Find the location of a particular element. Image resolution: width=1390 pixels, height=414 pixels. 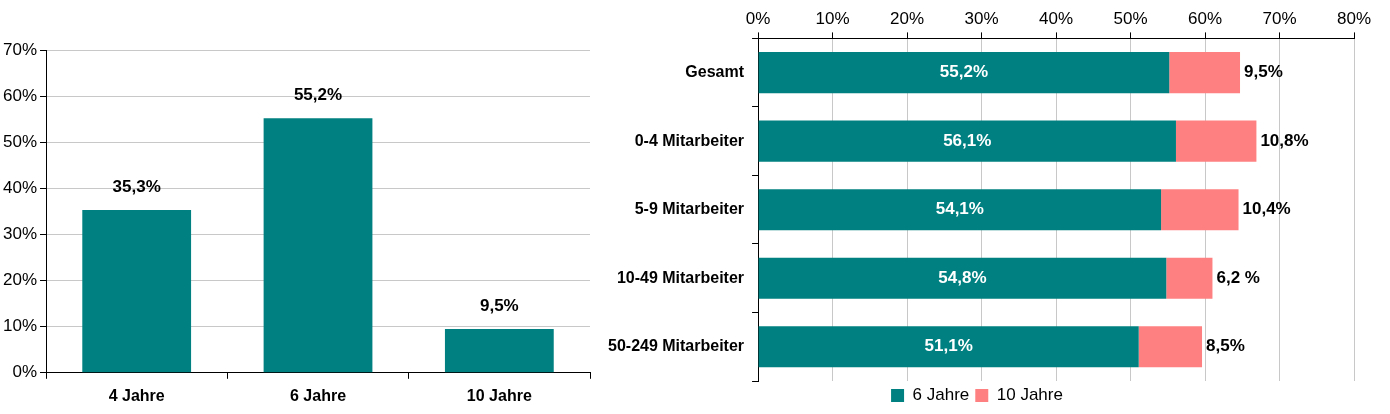

y-tick-label: 0% is located at coordinates (25, 372).